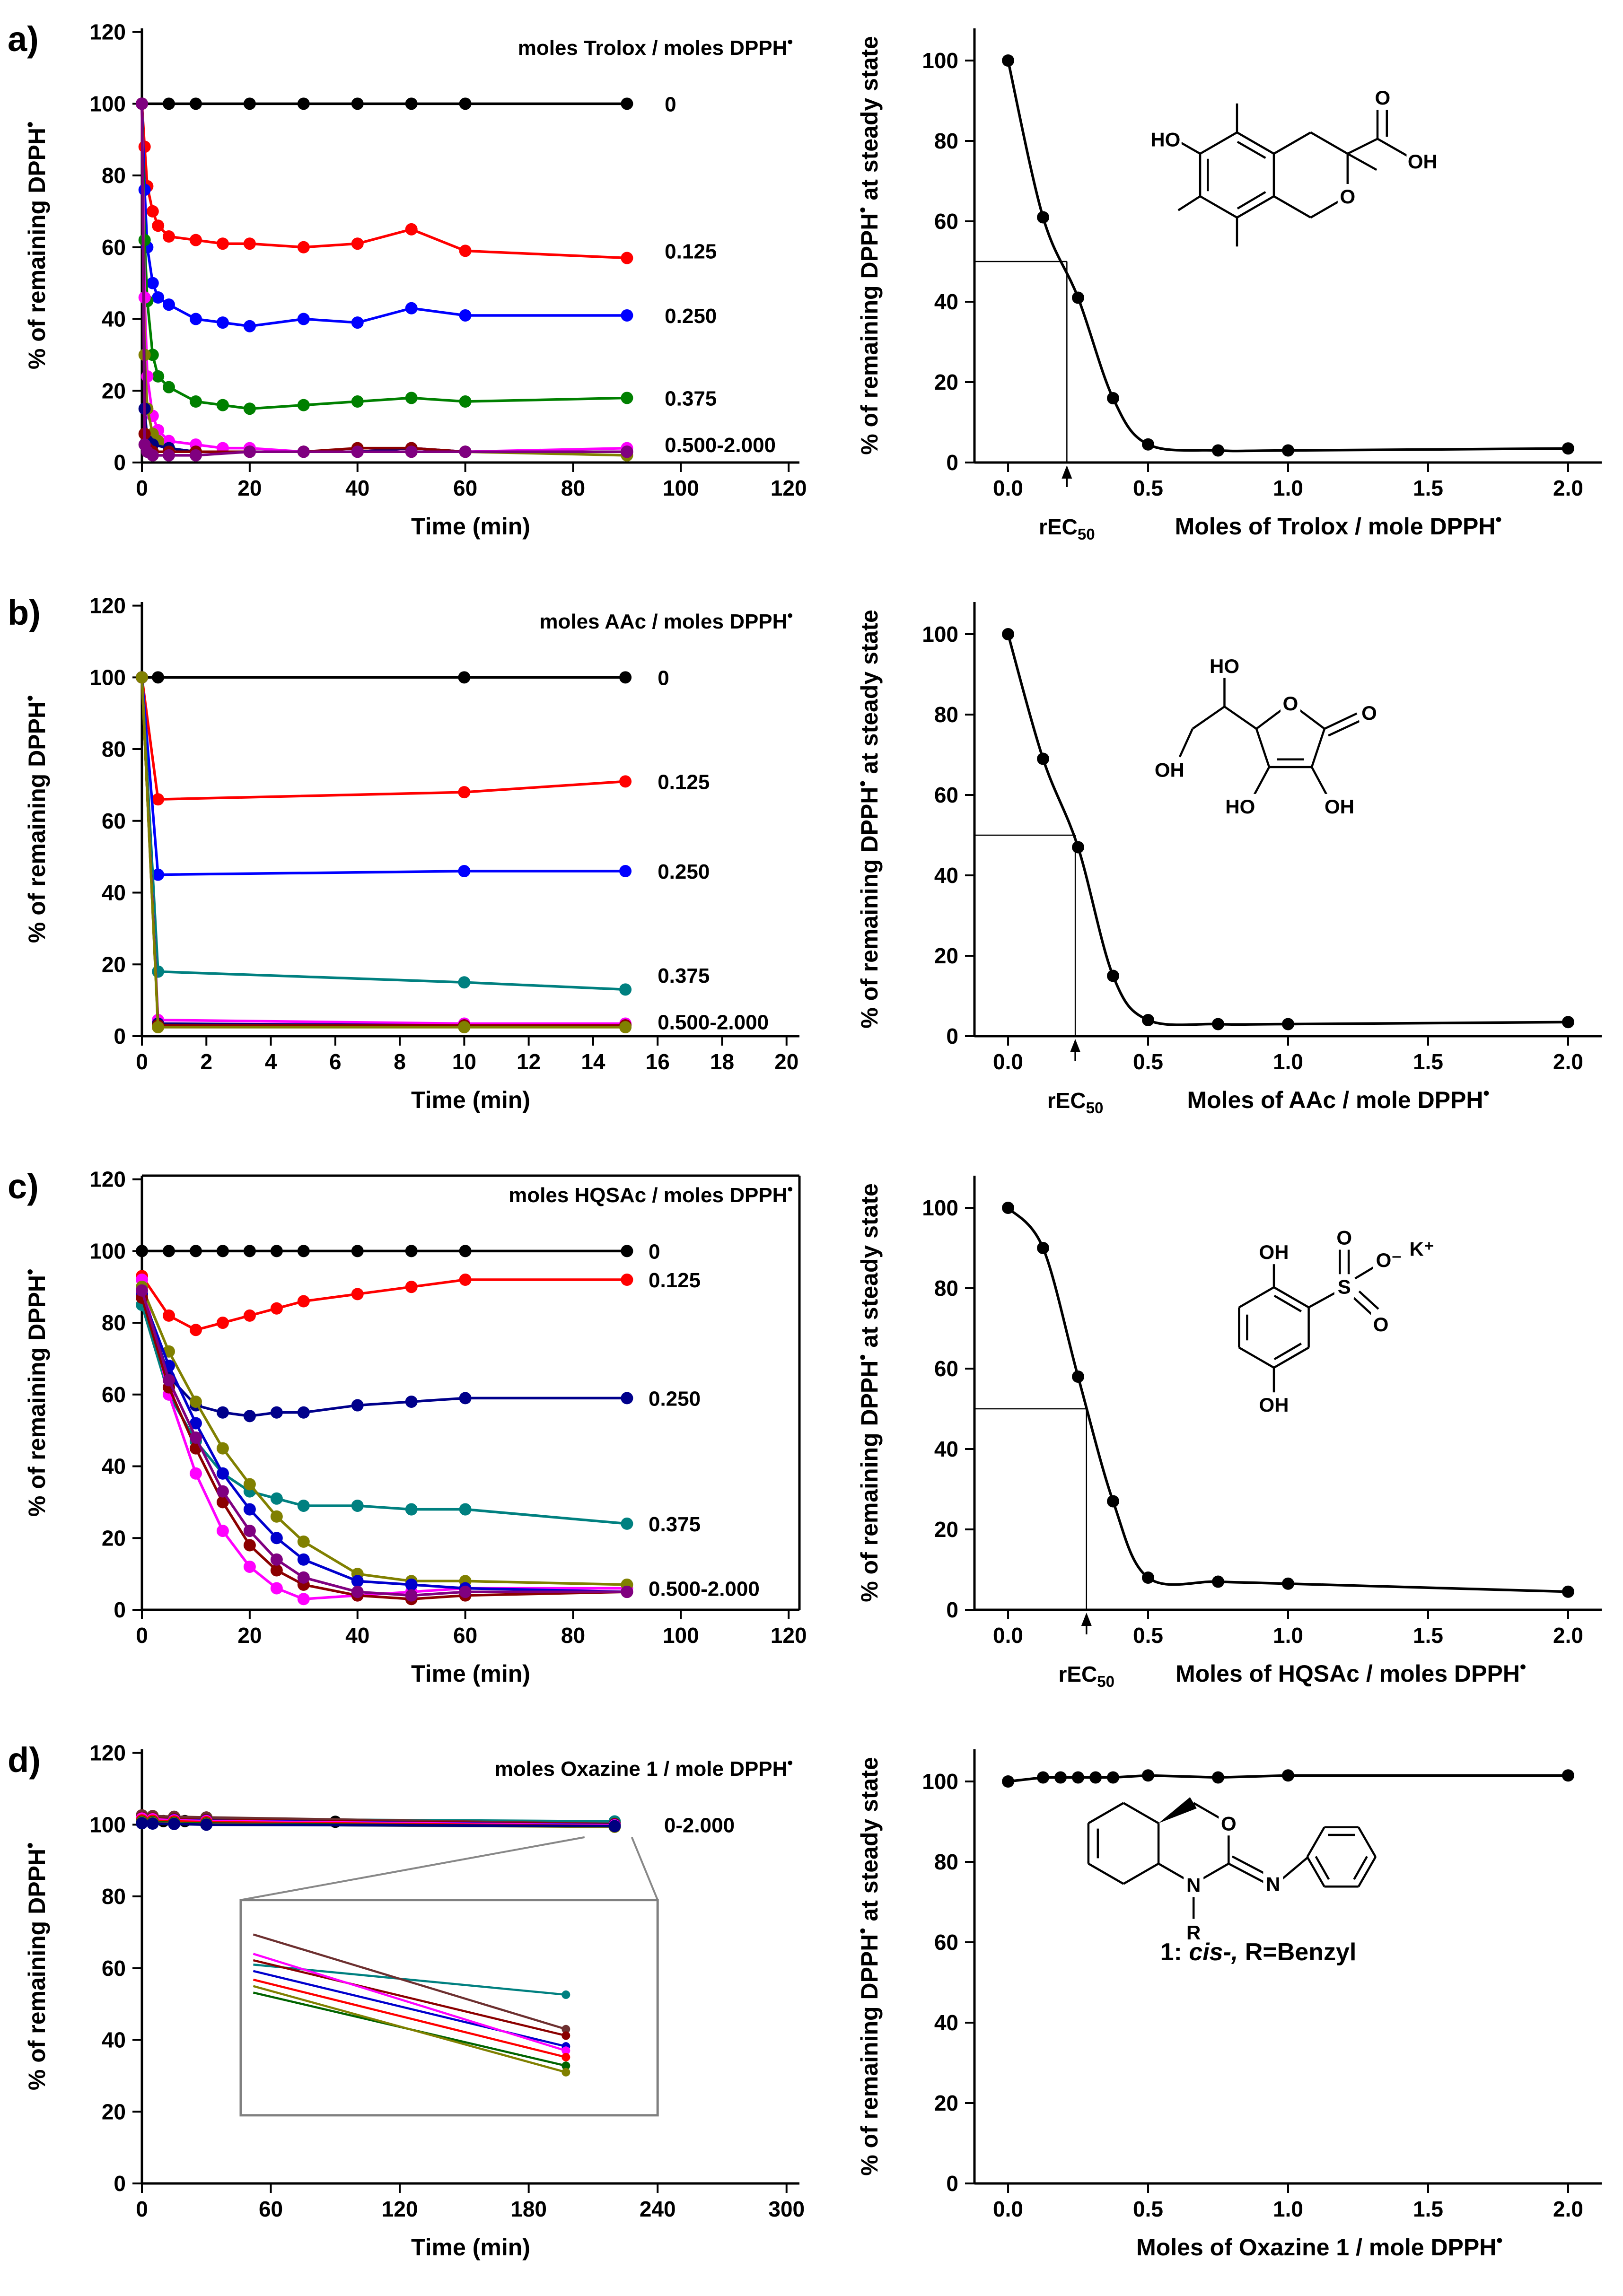 The height and width of the screenshot is (2296, 1623). I want to click on x-tick-label: 2.0, so click(1568, 488).